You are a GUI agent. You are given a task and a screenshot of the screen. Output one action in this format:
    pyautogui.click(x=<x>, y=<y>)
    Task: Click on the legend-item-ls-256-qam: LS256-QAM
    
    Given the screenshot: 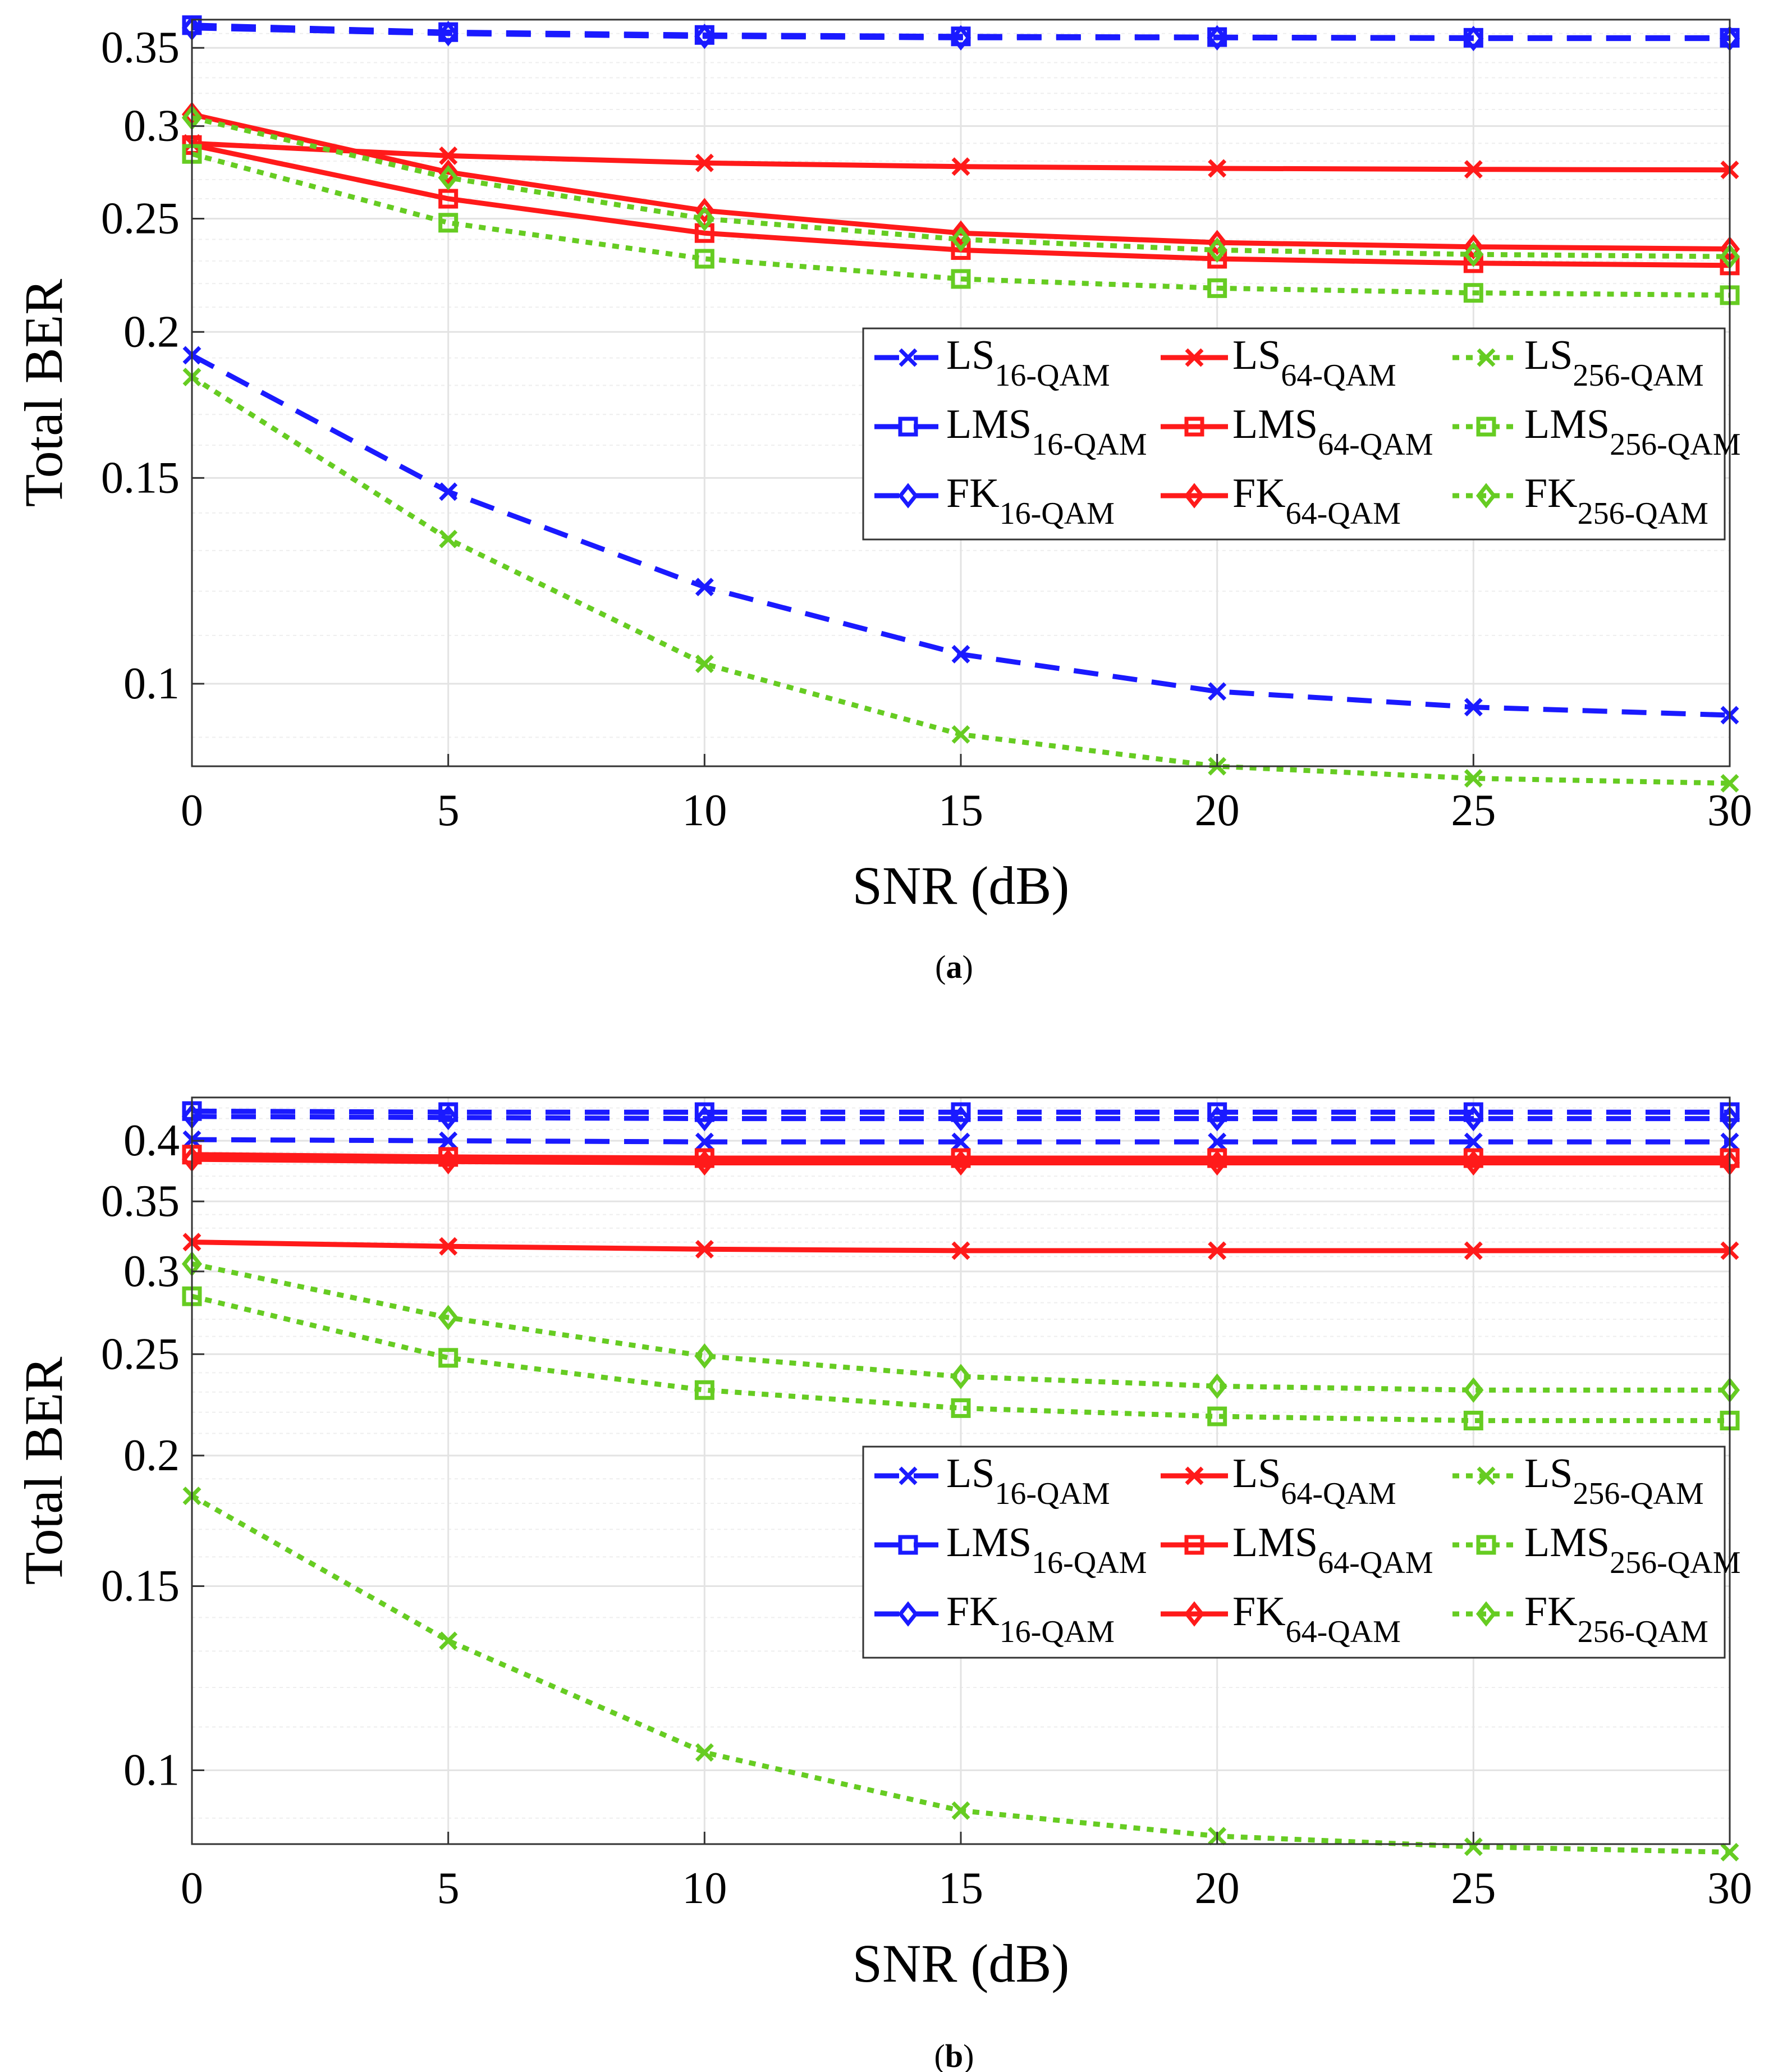 What is the action you would take?
    pyautogui.click(x=1578, y=1481)
    